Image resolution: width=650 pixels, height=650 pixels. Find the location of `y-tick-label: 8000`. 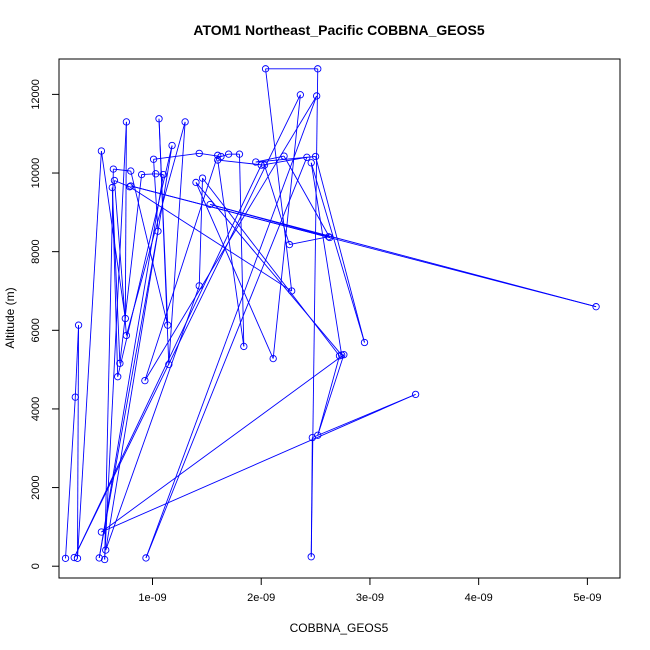

y-tick-label: 8000 is located at coordinates (36, 251).